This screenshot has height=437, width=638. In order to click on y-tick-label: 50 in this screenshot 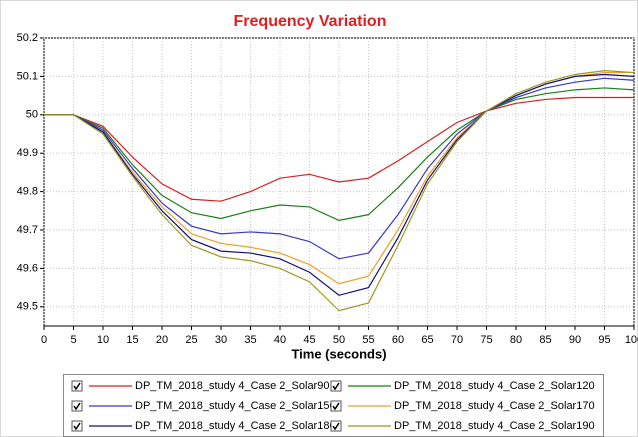, I will do `click(32, 115)`.